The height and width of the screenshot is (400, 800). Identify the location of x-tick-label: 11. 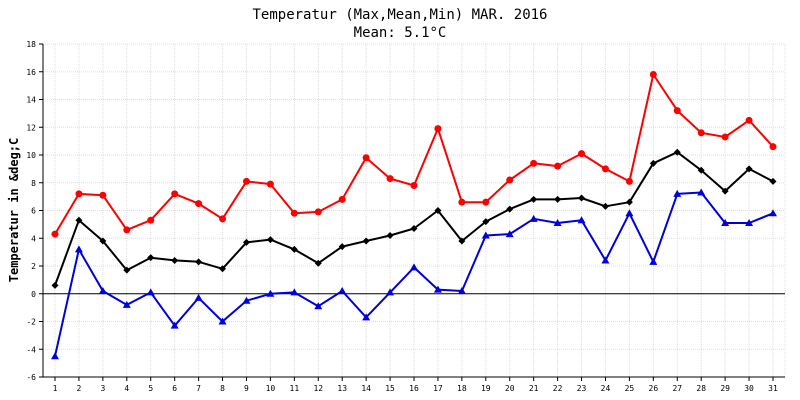
(295, 388).